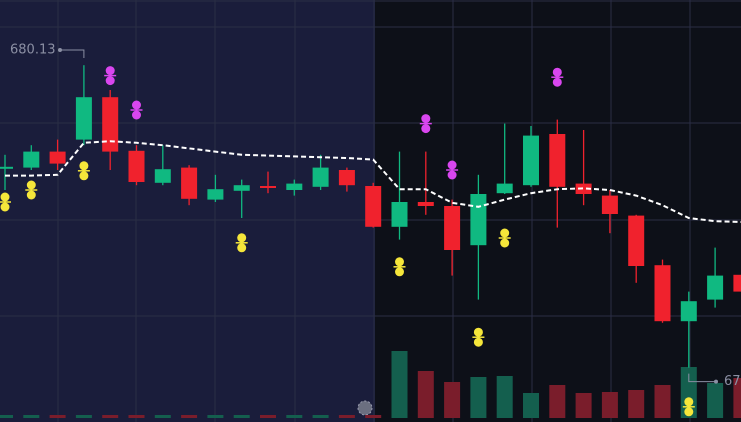 This screenshot has height=422, width=741. I want to click on high-label: 680.13, so click(33, 50).